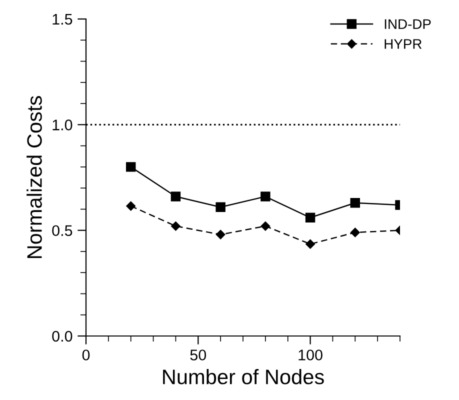 The height and width of the screenshot is (400, 459). Describe the element at coordinates (62, 230) in the screenshot. I see `y-tick-label: 0.5` at that location.